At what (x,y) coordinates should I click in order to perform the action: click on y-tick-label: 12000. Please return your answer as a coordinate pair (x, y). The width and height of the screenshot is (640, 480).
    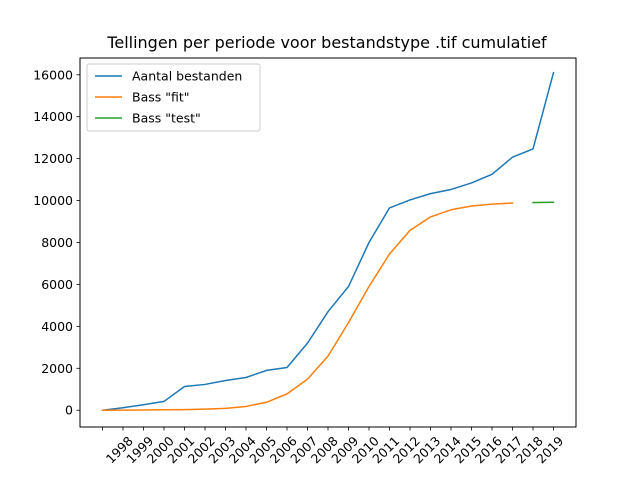
    Looking at the image, I should click on (53, 158).